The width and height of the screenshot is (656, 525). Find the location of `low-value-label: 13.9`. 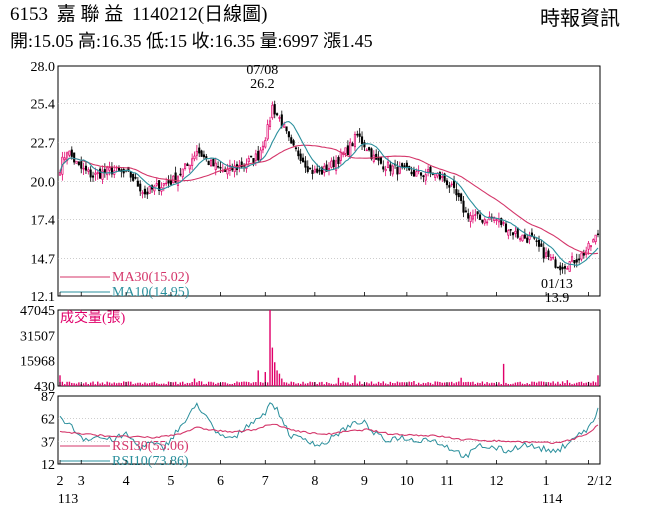

low-value-label: 13.9 is located at coordinates (557, 298).